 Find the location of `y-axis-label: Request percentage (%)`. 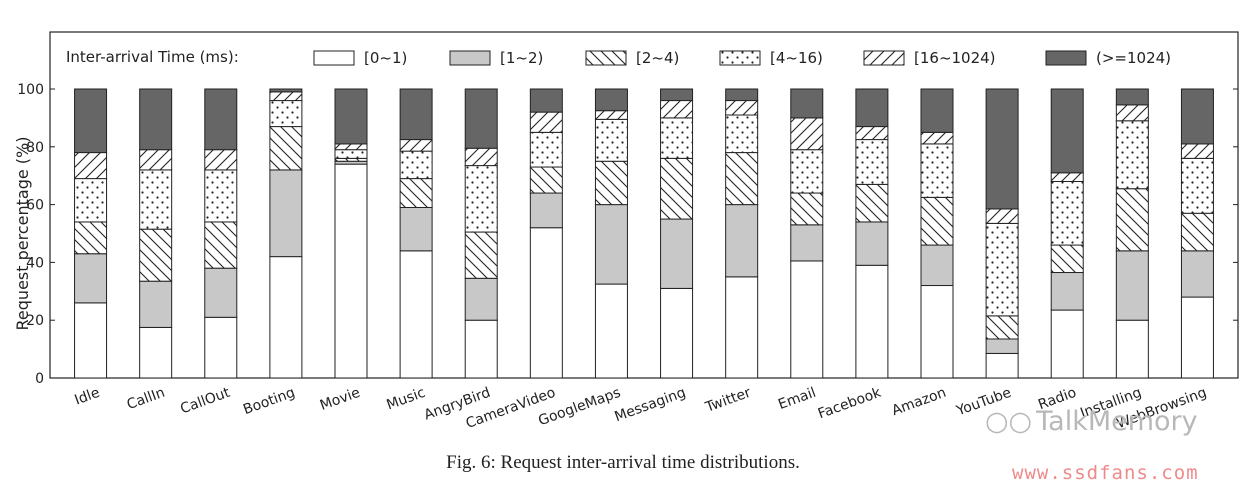

y-axis-label: Request percentage (%) is located at coordinates (22, 234).